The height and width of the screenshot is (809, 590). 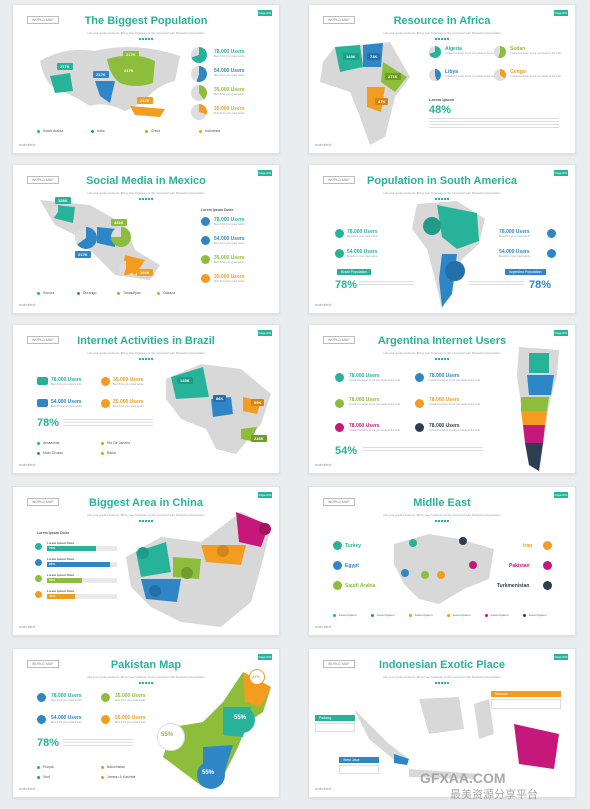 What do you see at coordinates (145, 272) in the screenshot?
I see `map-pin: 186K` at bounding box center [145, 272].